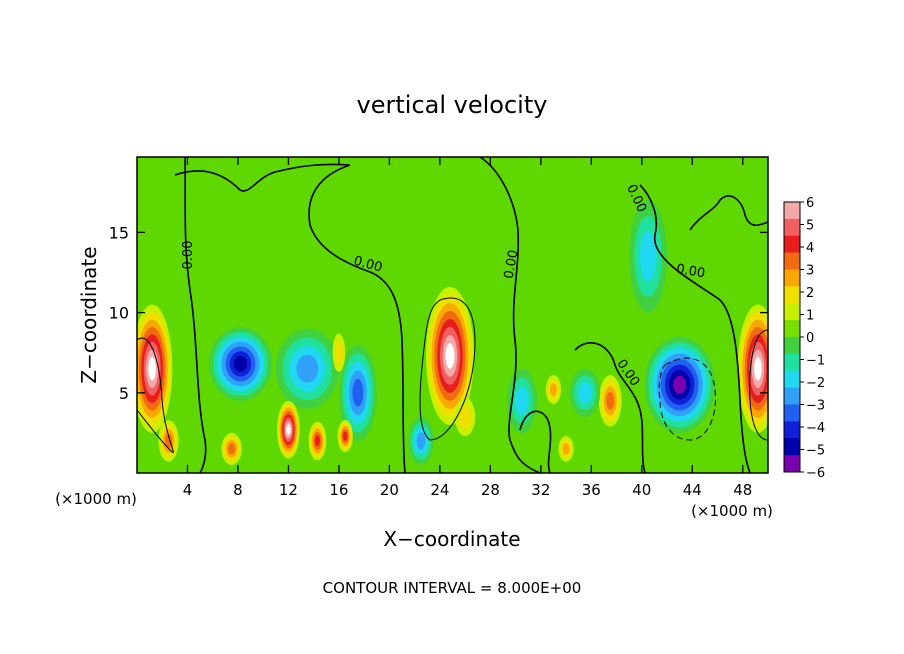  Describe the element at coordinates (815, 473) in the screenshot. I see `colorbar-label: −6` at that location.